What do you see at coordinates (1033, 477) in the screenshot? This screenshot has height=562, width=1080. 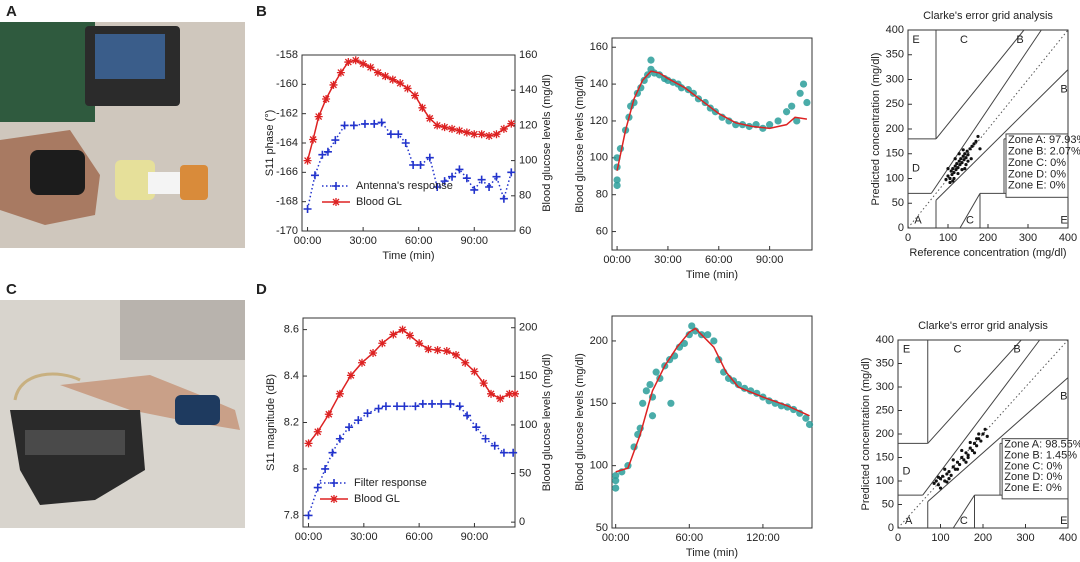 I see `zone-stat: Zone D: 0%` at bounding box center [1033, 477].